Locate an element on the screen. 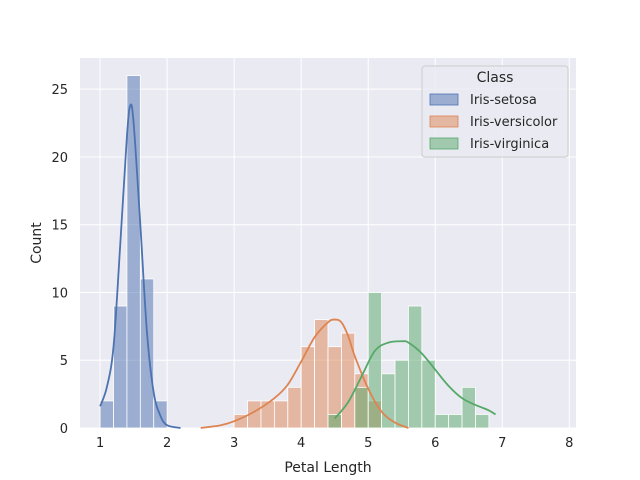 This screenshot has height=480, width=640. x-tick-labels: 1 2 3 4 5 6 7 8 is located at coordinates (334, 443).